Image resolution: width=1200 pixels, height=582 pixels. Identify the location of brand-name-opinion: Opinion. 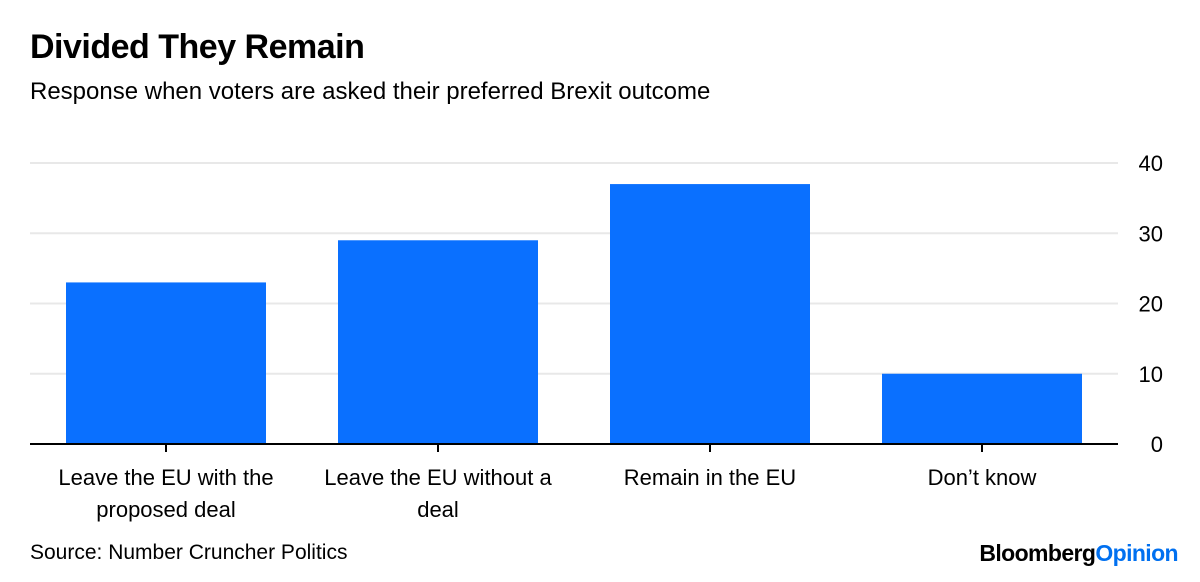
(1136, 553).